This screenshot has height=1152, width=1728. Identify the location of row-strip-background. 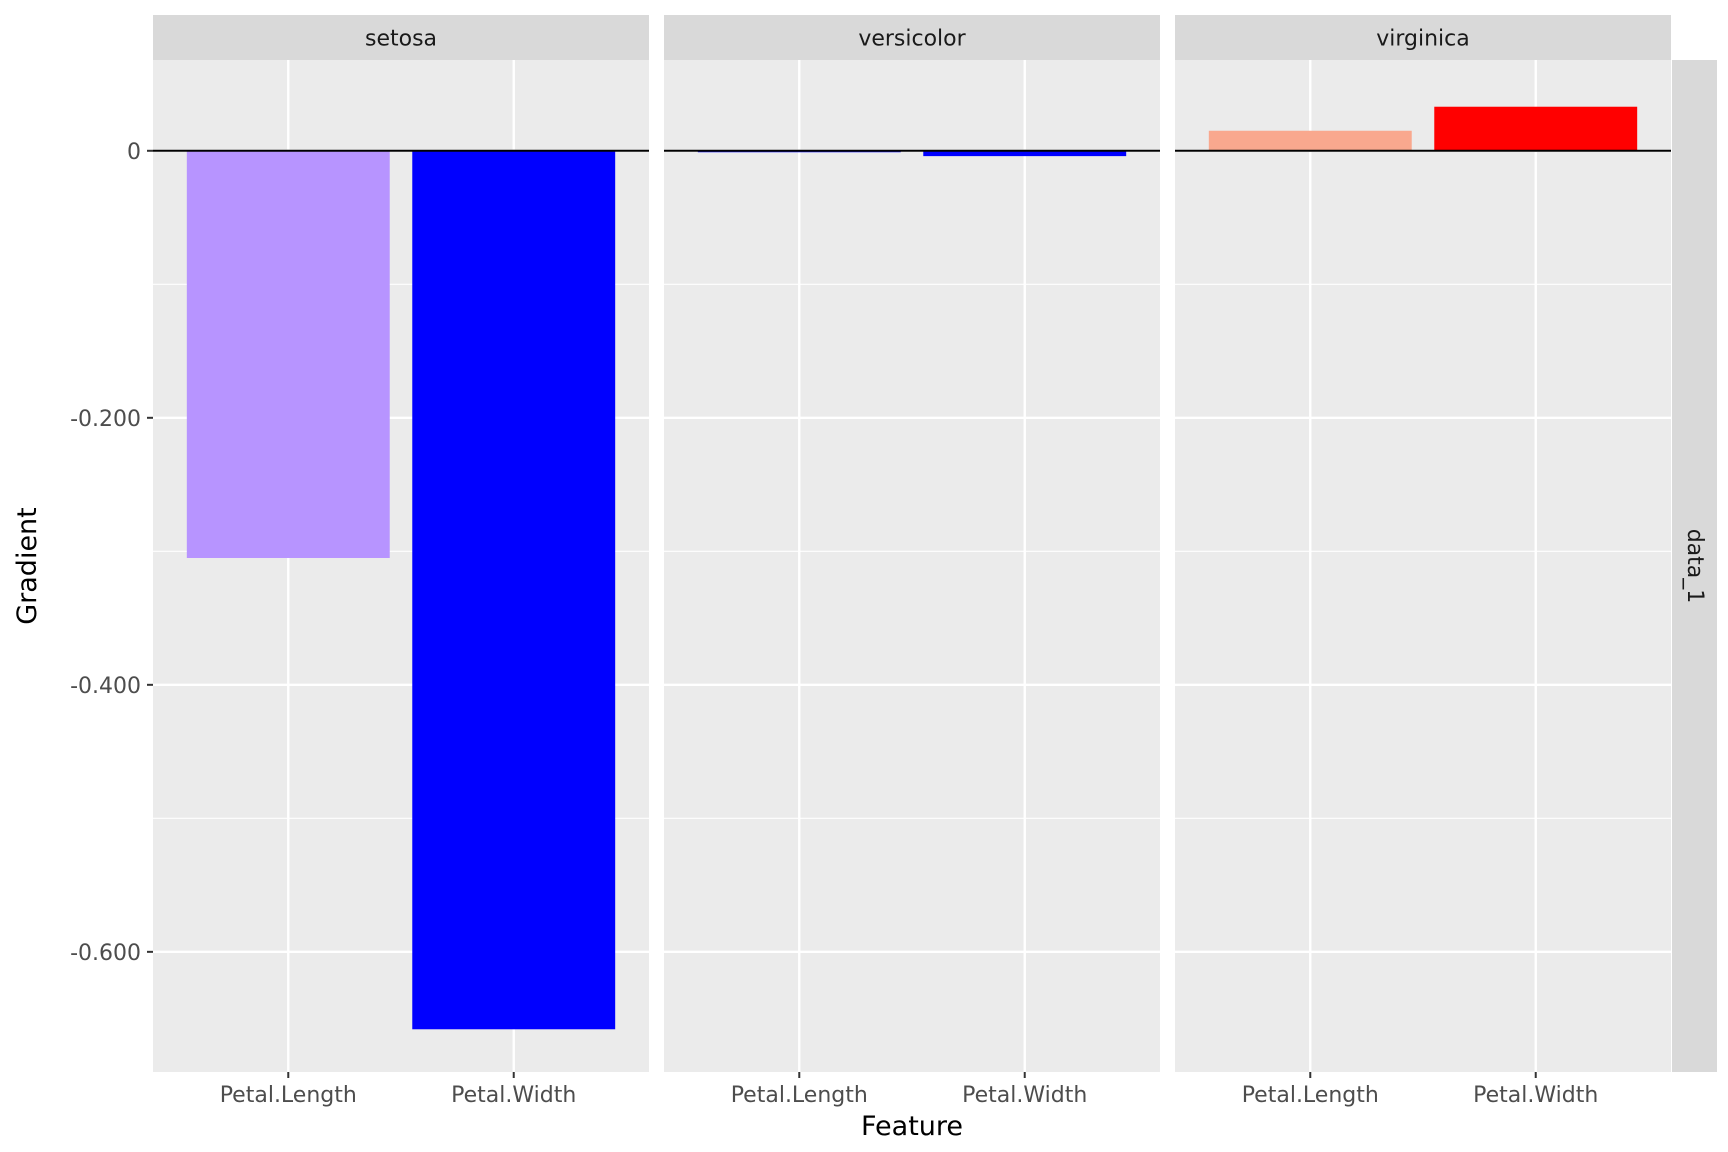
(1694, 566).